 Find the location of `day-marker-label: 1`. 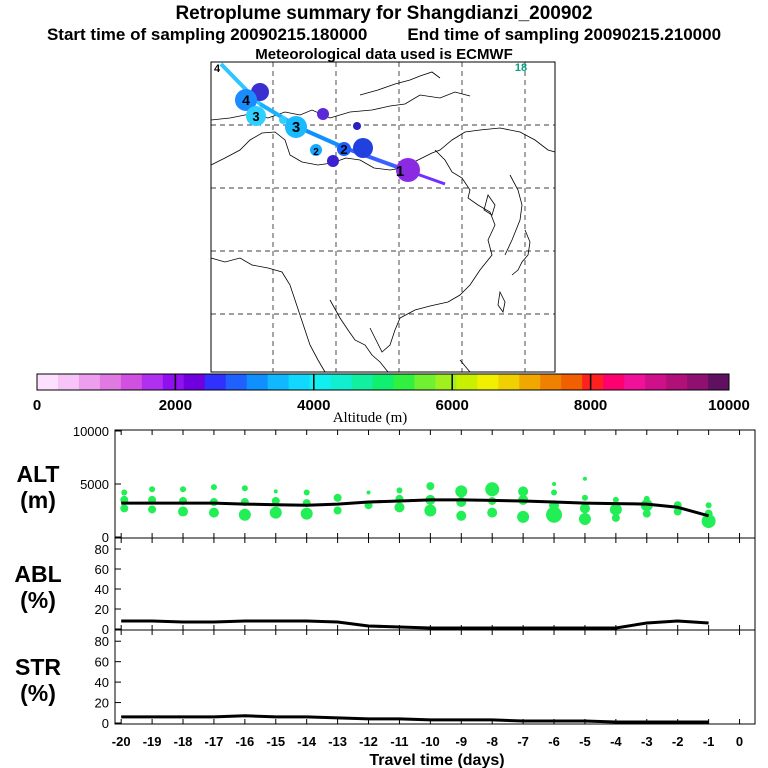

day-marker-label: 1 is located at coordinates (400, 171).